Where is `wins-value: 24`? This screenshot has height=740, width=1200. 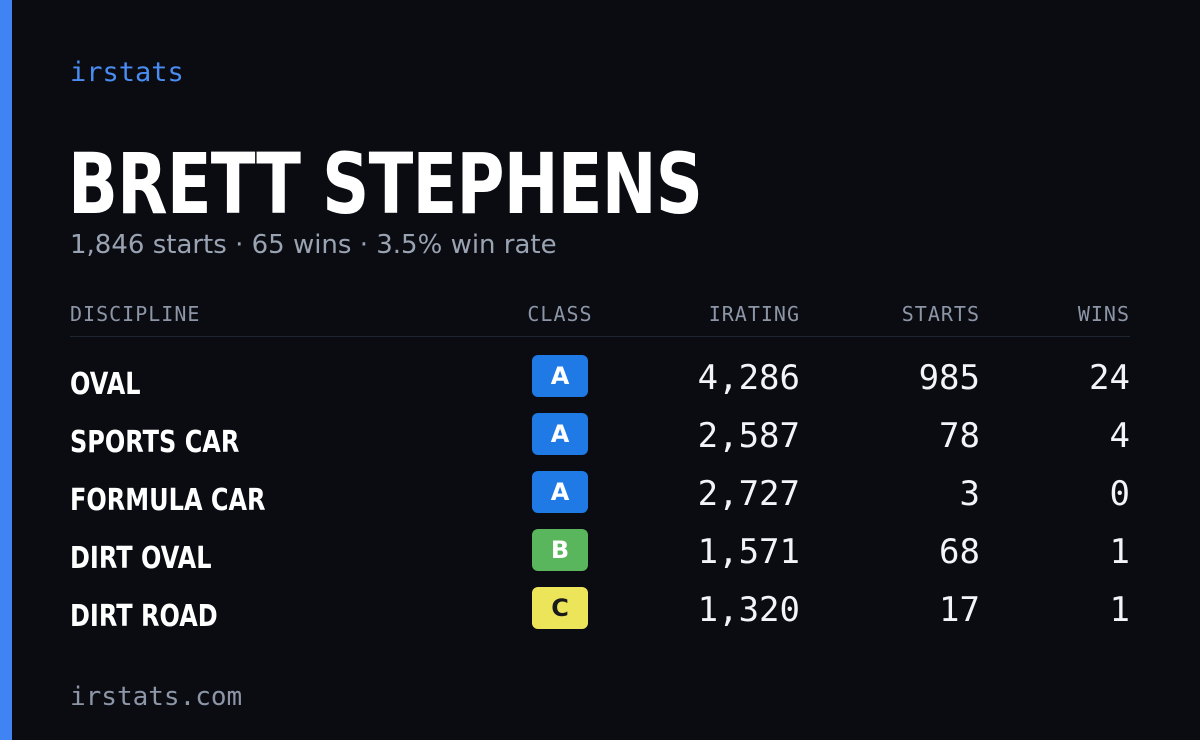
wins-value: 24 is located at coordinates (1109, 378).